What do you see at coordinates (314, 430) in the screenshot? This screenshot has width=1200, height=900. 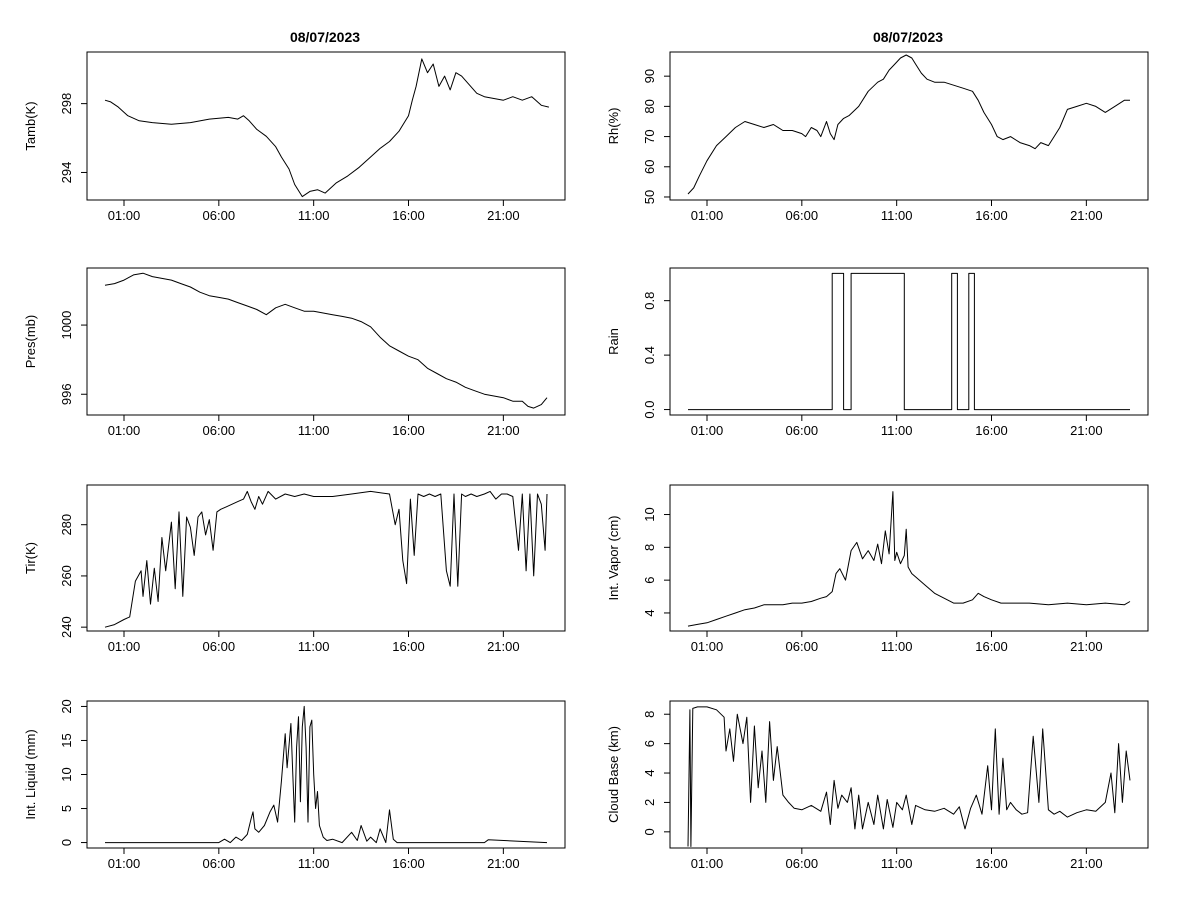 I see `pres-xtick-label: 11:00` at bounding box center [314, 430].